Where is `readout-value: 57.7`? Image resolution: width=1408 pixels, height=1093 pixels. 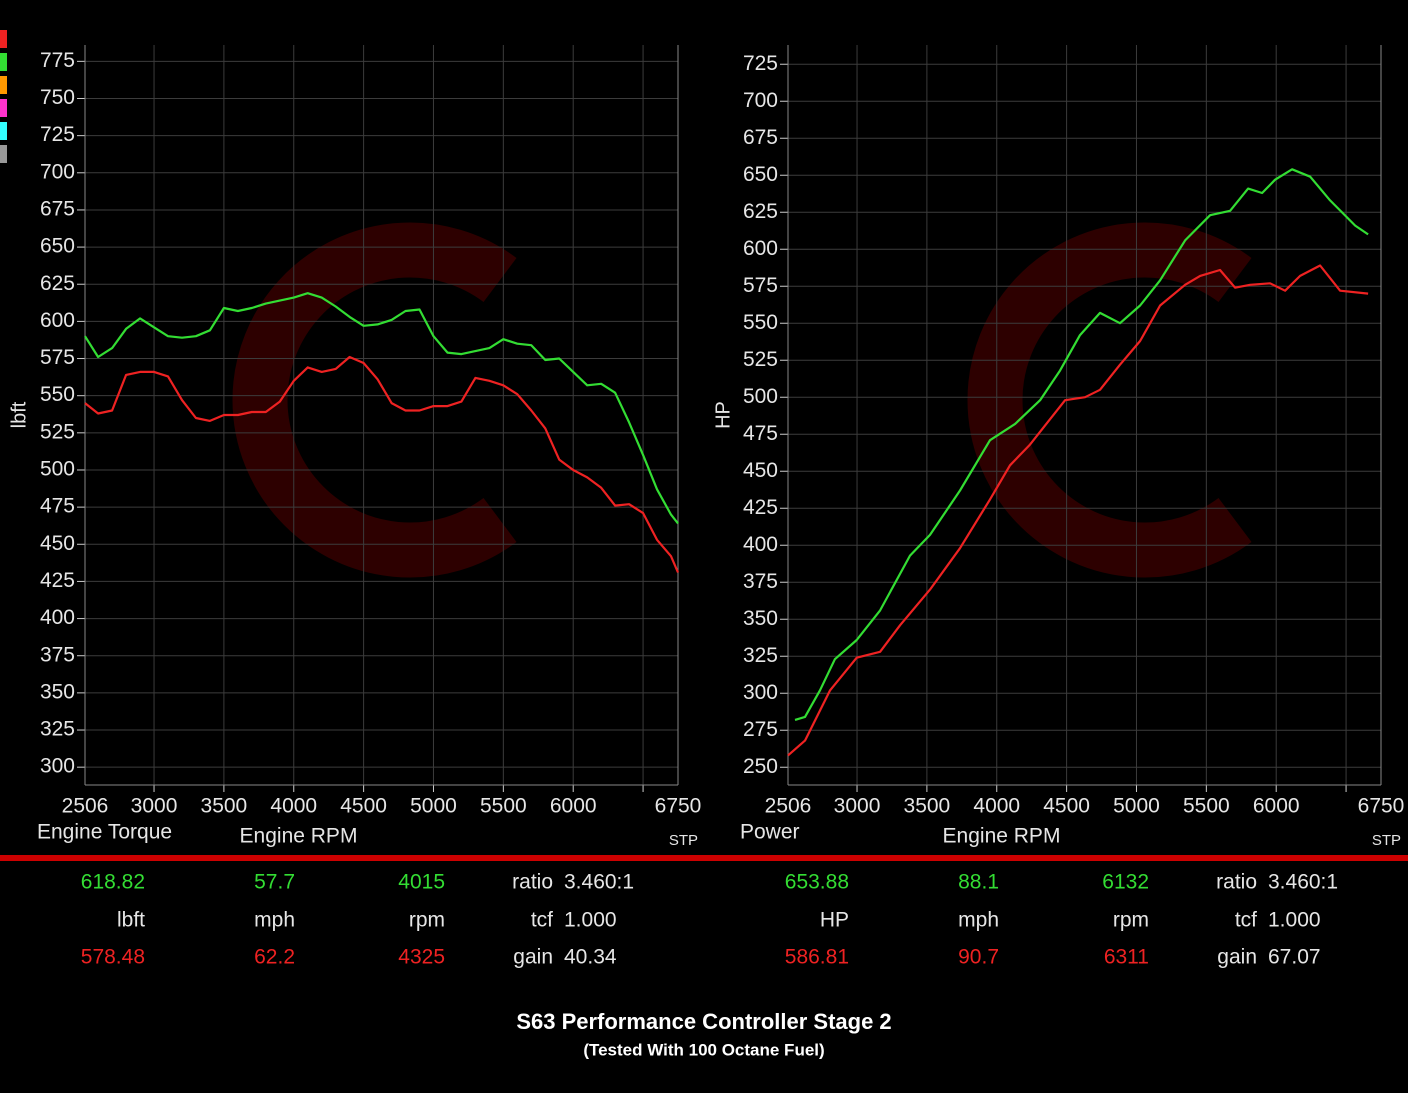 readout-value: 57.7 is located at coordinates (274, 882).